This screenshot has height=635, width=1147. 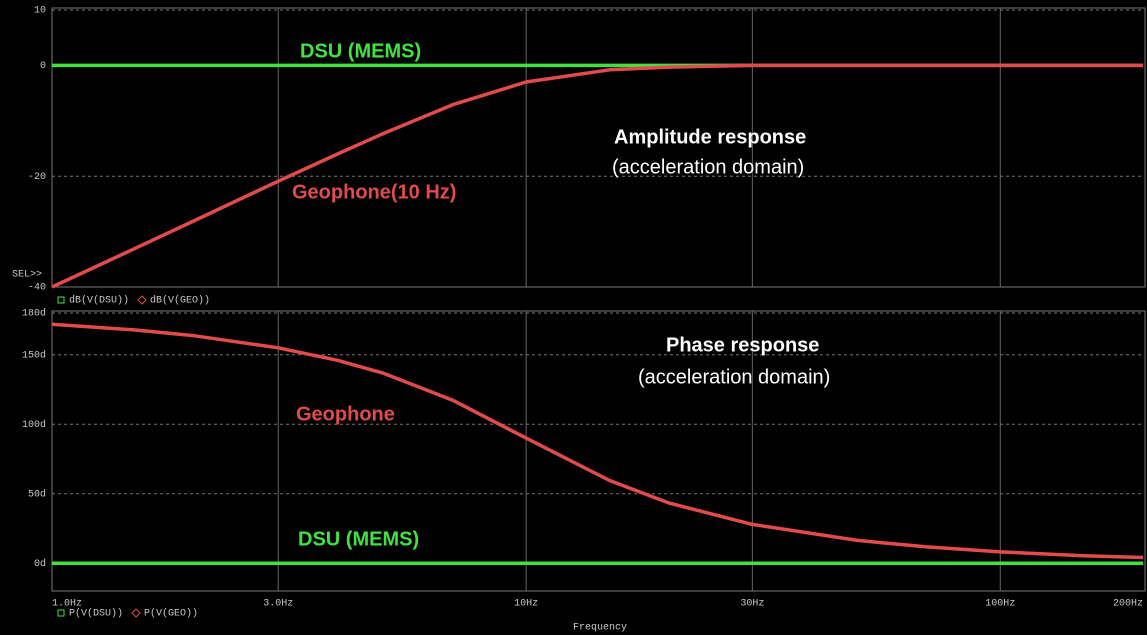 What do you see at coordinates (1000, 604) in the screenshot?
I see `x-tick-label: 100Hz` at bounding box center [1000, 604].